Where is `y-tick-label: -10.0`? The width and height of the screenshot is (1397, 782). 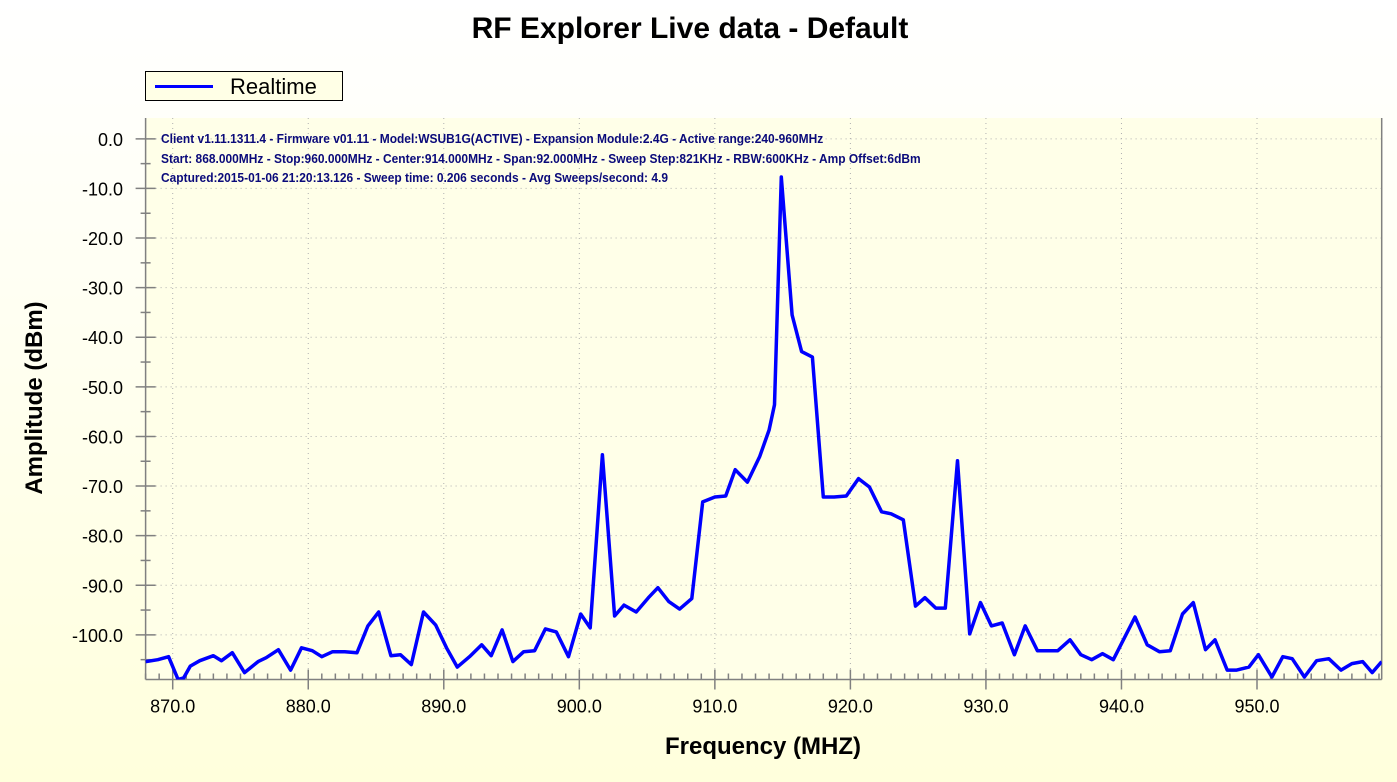
y-tick-label: -10.0 is located at coordinates (102, 189).